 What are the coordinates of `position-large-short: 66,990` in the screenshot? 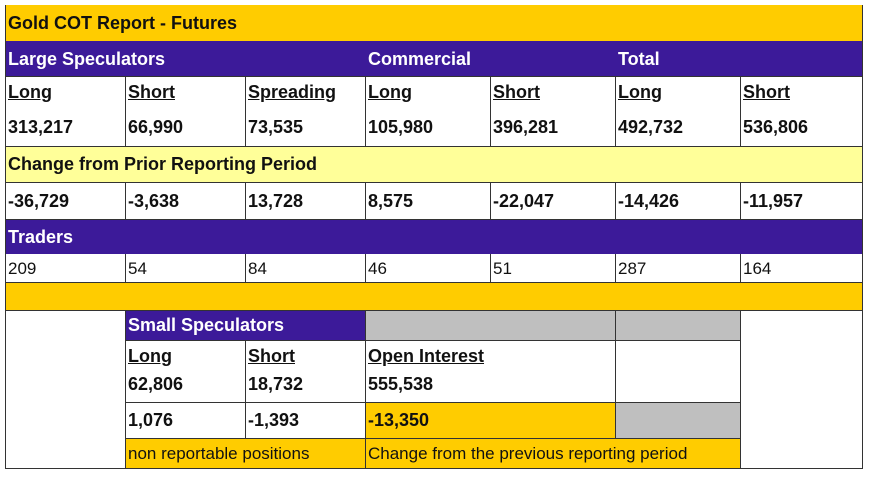 It's located at (156, 127).